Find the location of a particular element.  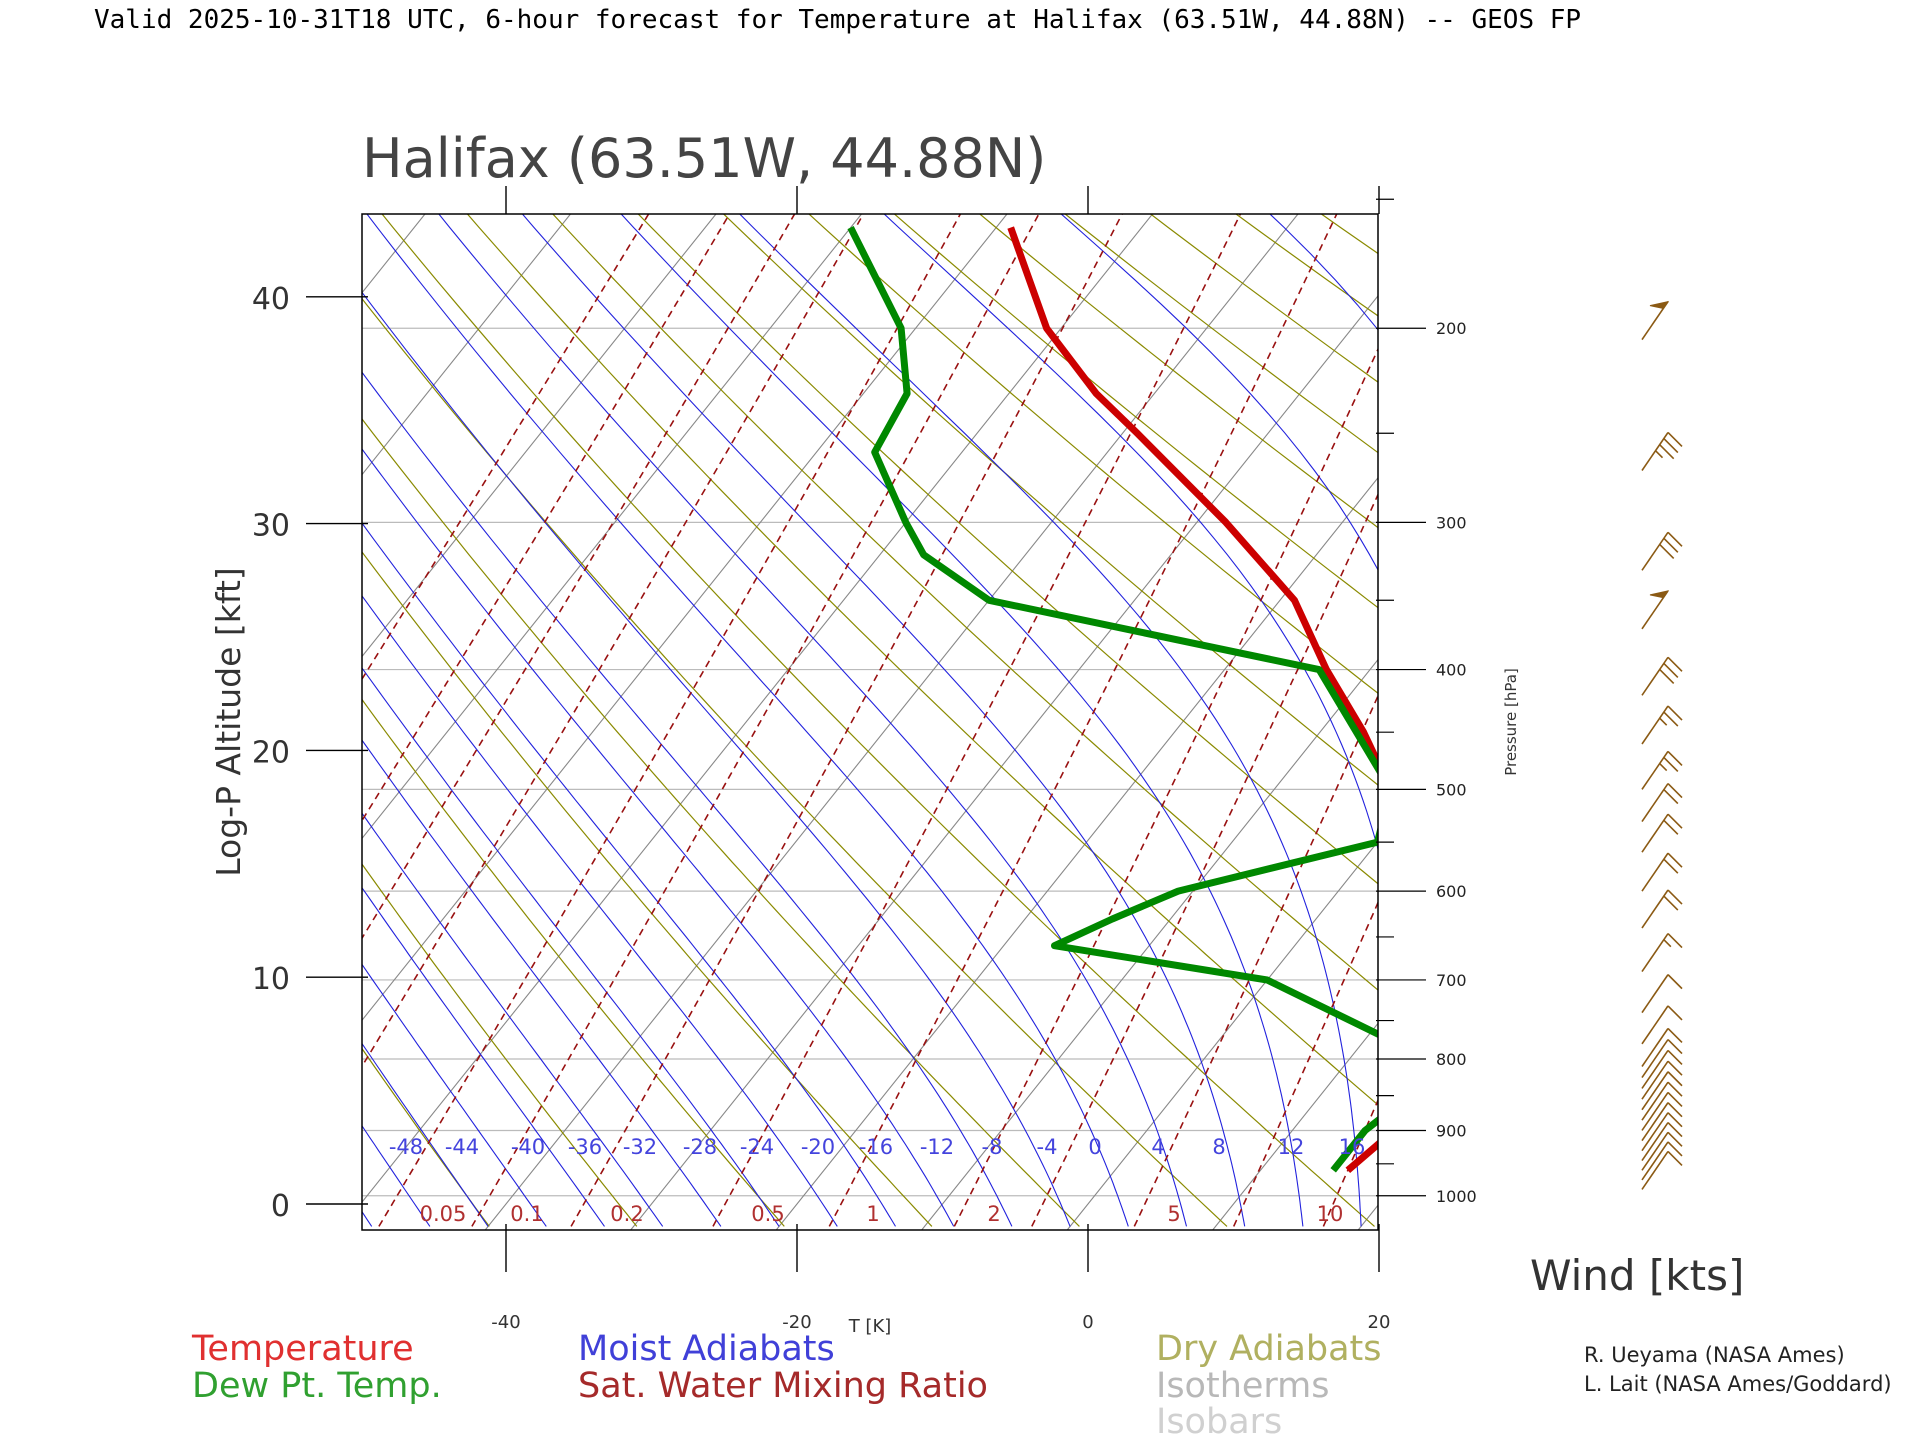

moist-adiabat-label: -48 is located at coordinates (406, 1147).